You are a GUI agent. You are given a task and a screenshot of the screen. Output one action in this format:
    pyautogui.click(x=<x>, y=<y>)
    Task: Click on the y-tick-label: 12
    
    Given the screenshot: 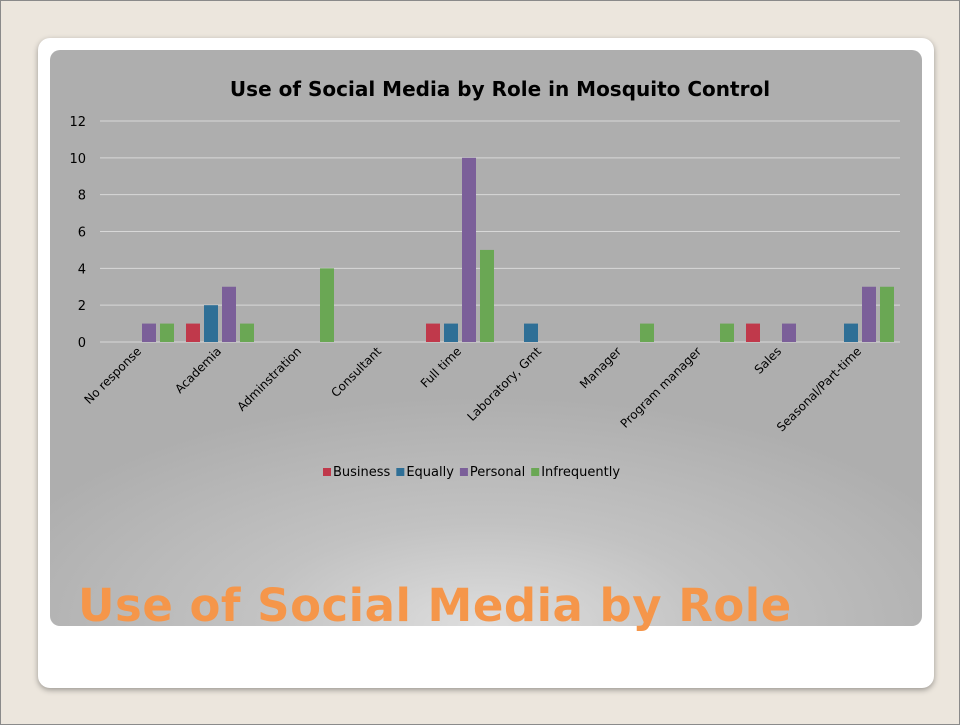 What is the action you would take?
    pyautogui.click(x=77, y=122)
    